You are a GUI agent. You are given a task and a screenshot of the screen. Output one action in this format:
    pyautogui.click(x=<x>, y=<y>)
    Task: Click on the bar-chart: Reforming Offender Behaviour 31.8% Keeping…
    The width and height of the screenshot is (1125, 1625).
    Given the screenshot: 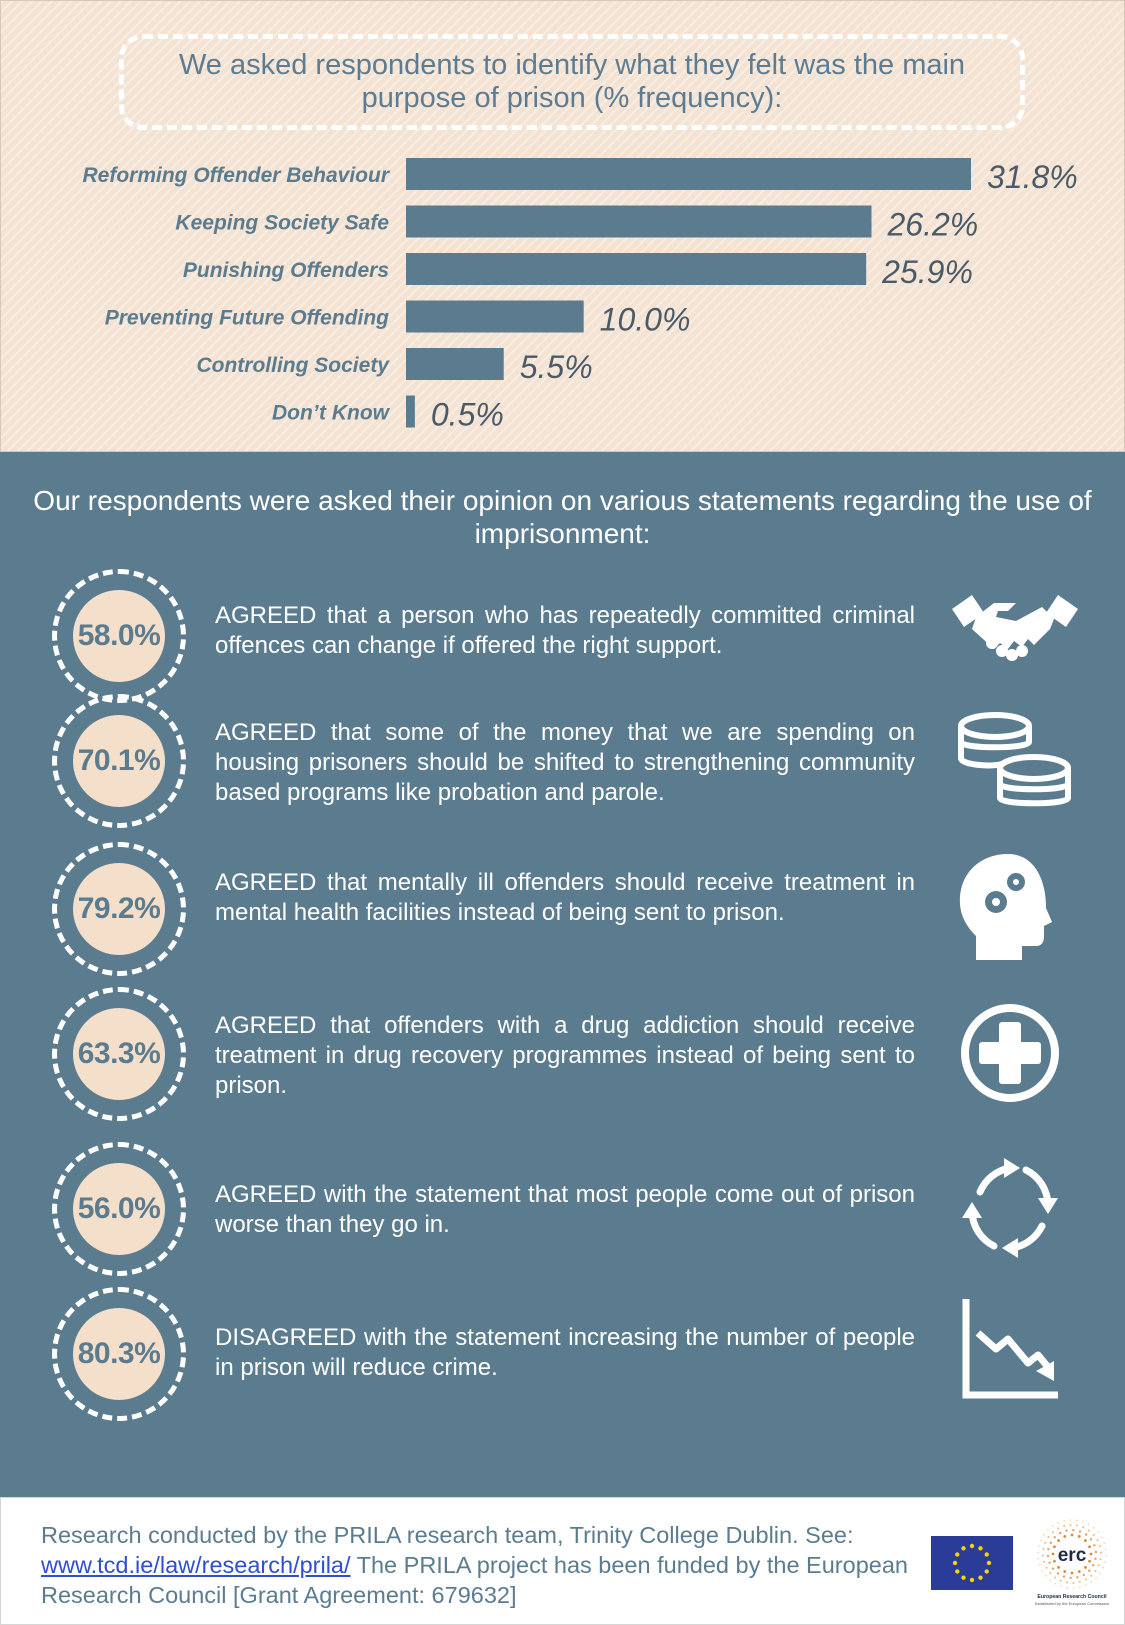 What is the action you would take?
    pyautogui.click(x=580, y=295)
    